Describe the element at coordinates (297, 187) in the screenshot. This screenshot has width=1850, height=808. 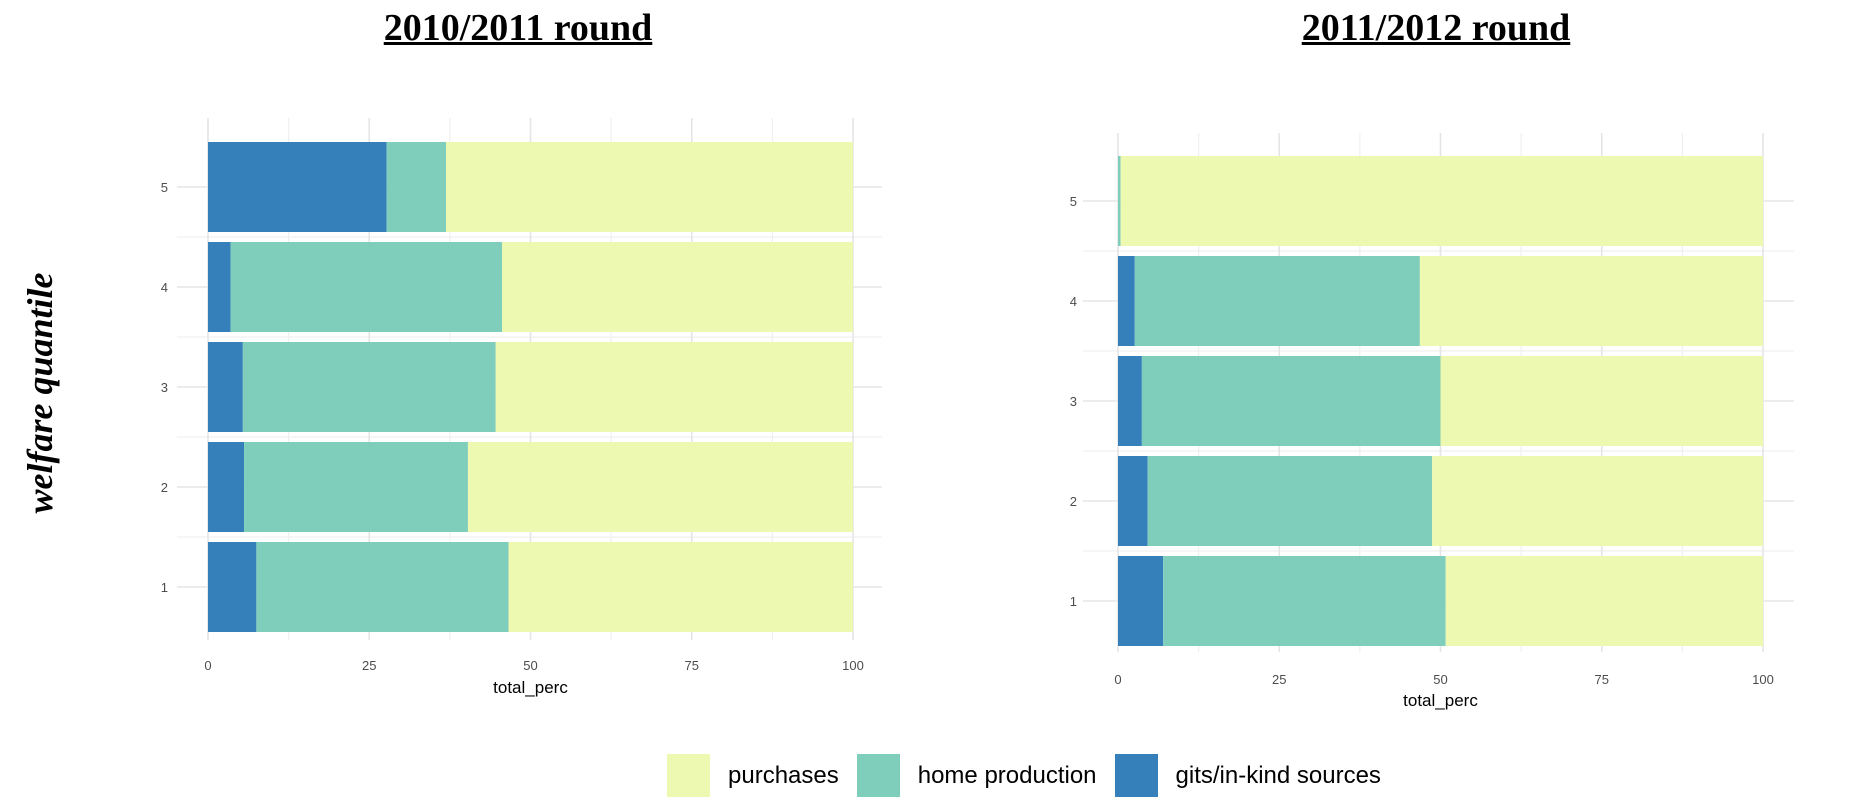
I see `bar-segment-gifts-q5` at that location.